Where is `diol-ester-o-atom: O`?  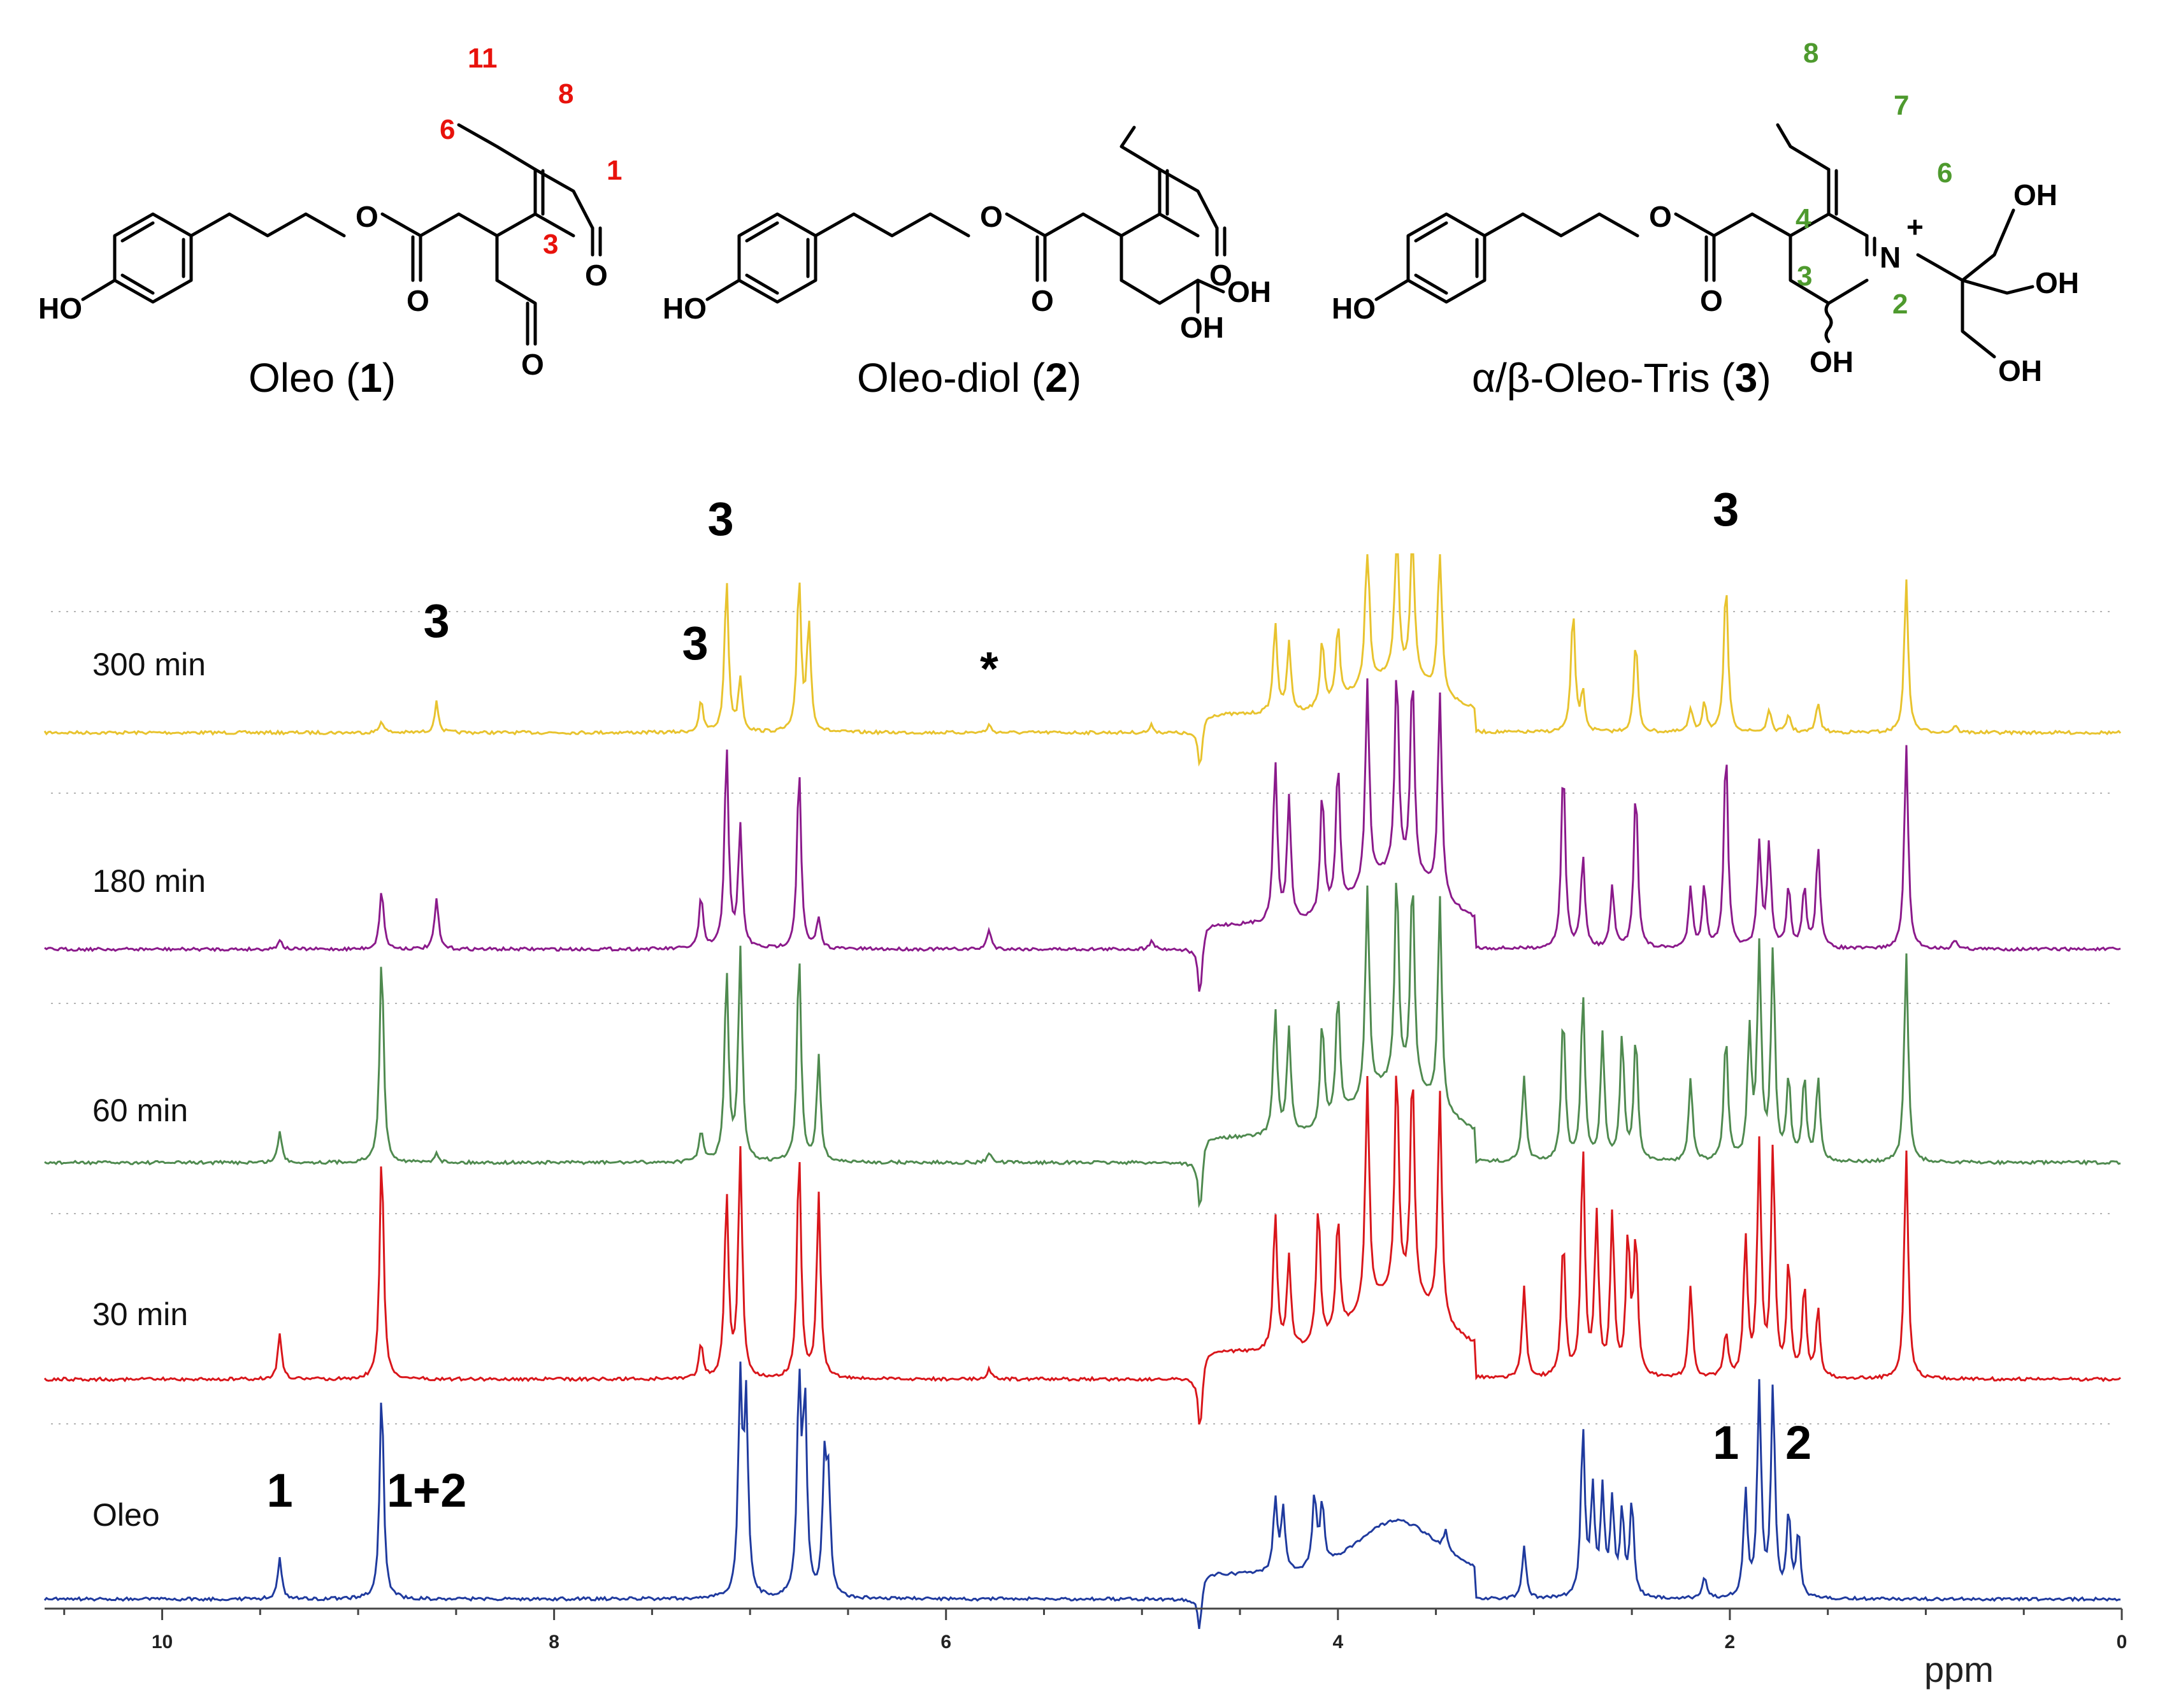
diol-ester-o-atom: O is located at coordinates (991, 216).